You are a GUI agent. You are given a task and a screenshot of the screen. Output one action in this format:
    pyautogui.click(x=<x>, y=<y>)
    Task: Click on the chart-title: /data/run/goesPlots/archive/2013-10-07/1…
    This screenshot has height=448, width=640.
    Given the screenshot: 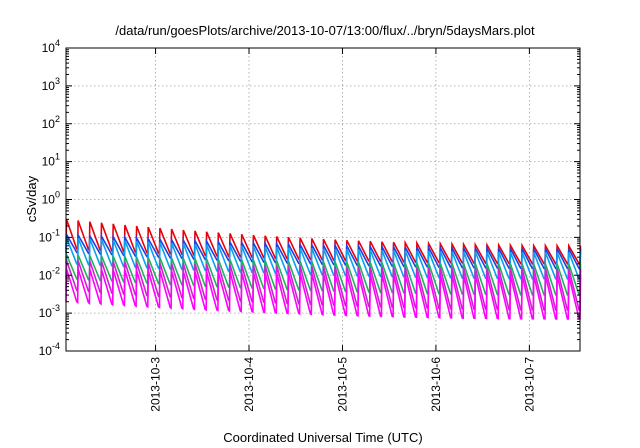 What is the action you would take?
    pyautogui.click(x=325, y=30)
    